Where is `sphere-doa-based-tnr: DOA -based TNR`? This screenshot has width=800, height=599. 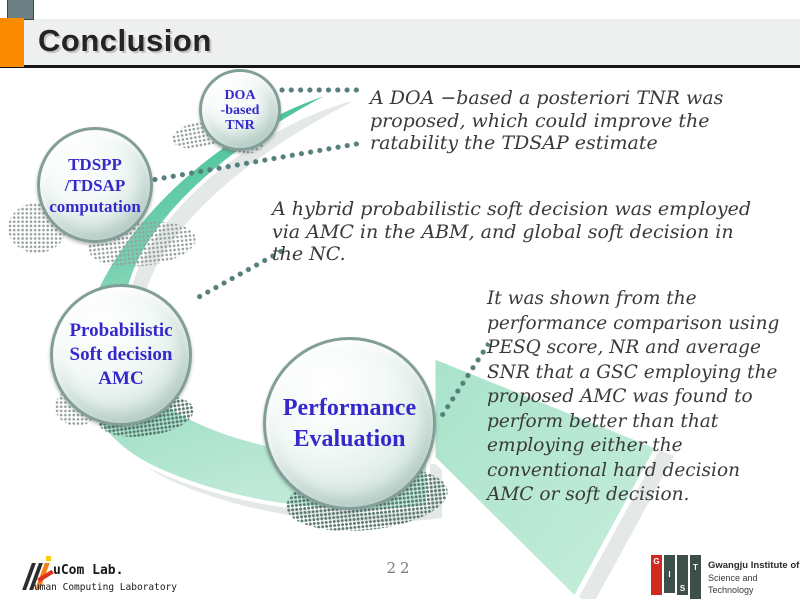 sphere-doa-based-tnr: DOA -based TNR is located at coordinates (240, 110).